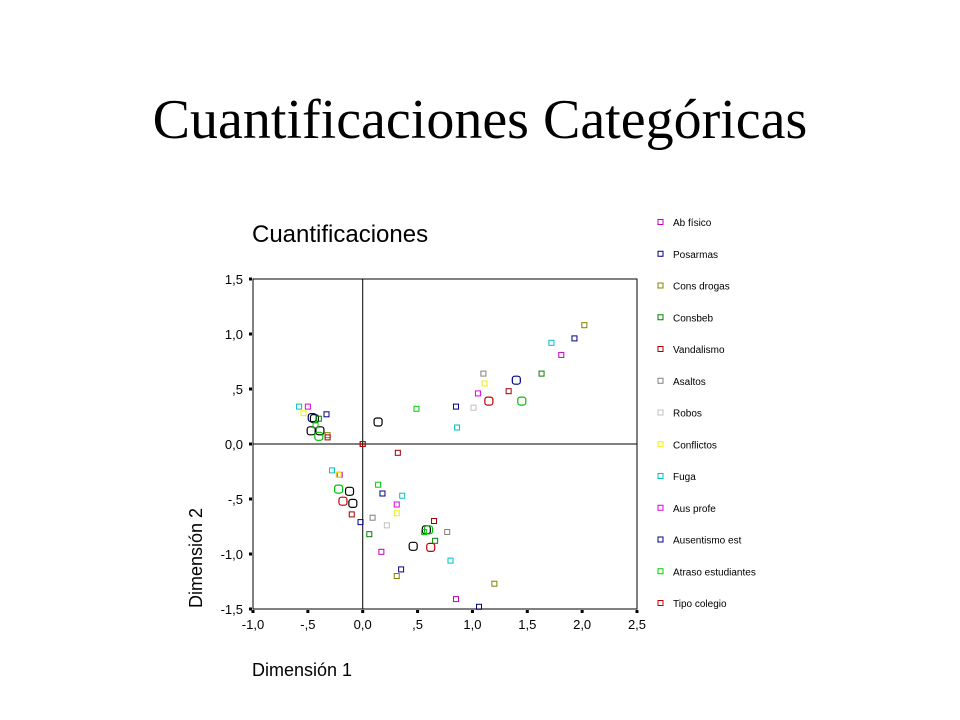  What do you see at coordinates (237, 389) in the screenshot?
I see `y-tick-label: ,5` at bounding box center [237, 389].